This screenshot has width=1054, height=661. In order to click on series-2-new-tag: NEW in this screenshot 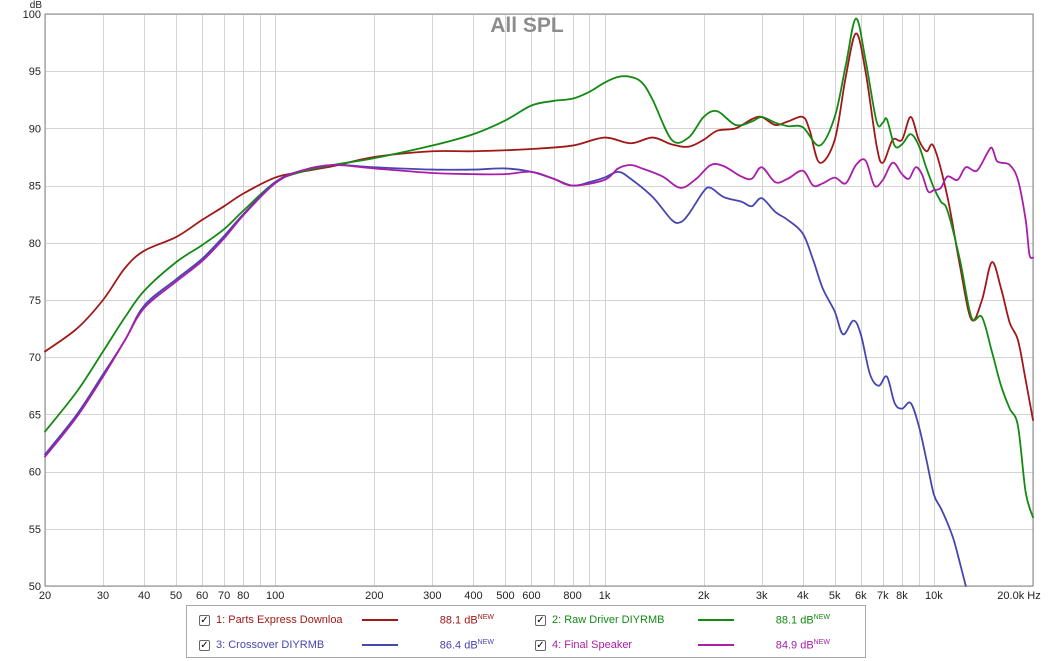, I will do `click(821, 617)`.